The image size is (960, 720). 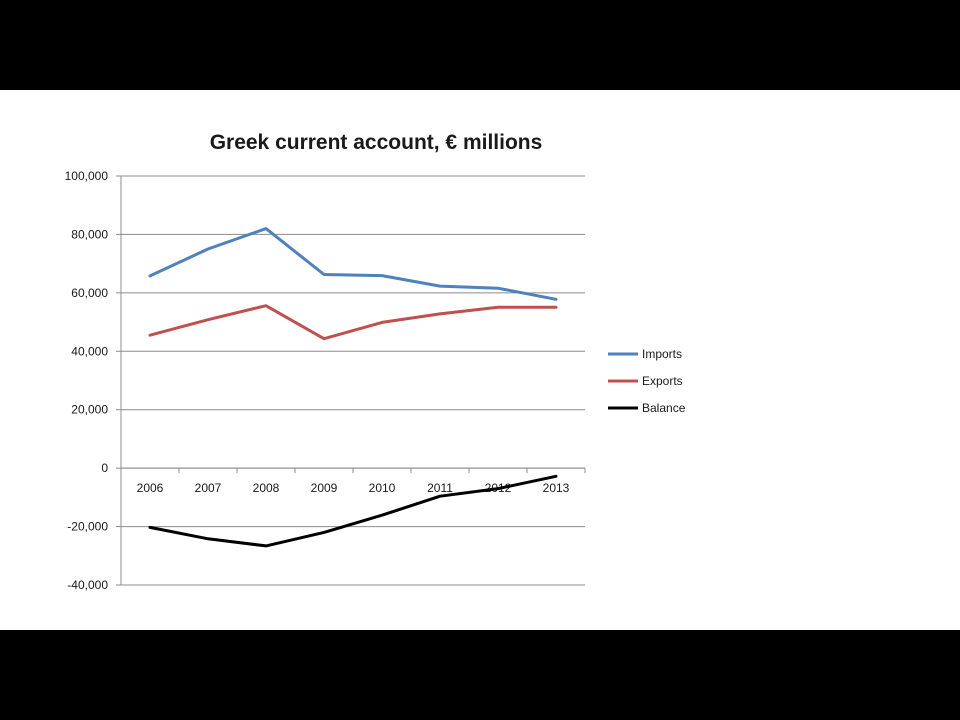 I want to click on top-letterbox, so click(x=480, y=45).